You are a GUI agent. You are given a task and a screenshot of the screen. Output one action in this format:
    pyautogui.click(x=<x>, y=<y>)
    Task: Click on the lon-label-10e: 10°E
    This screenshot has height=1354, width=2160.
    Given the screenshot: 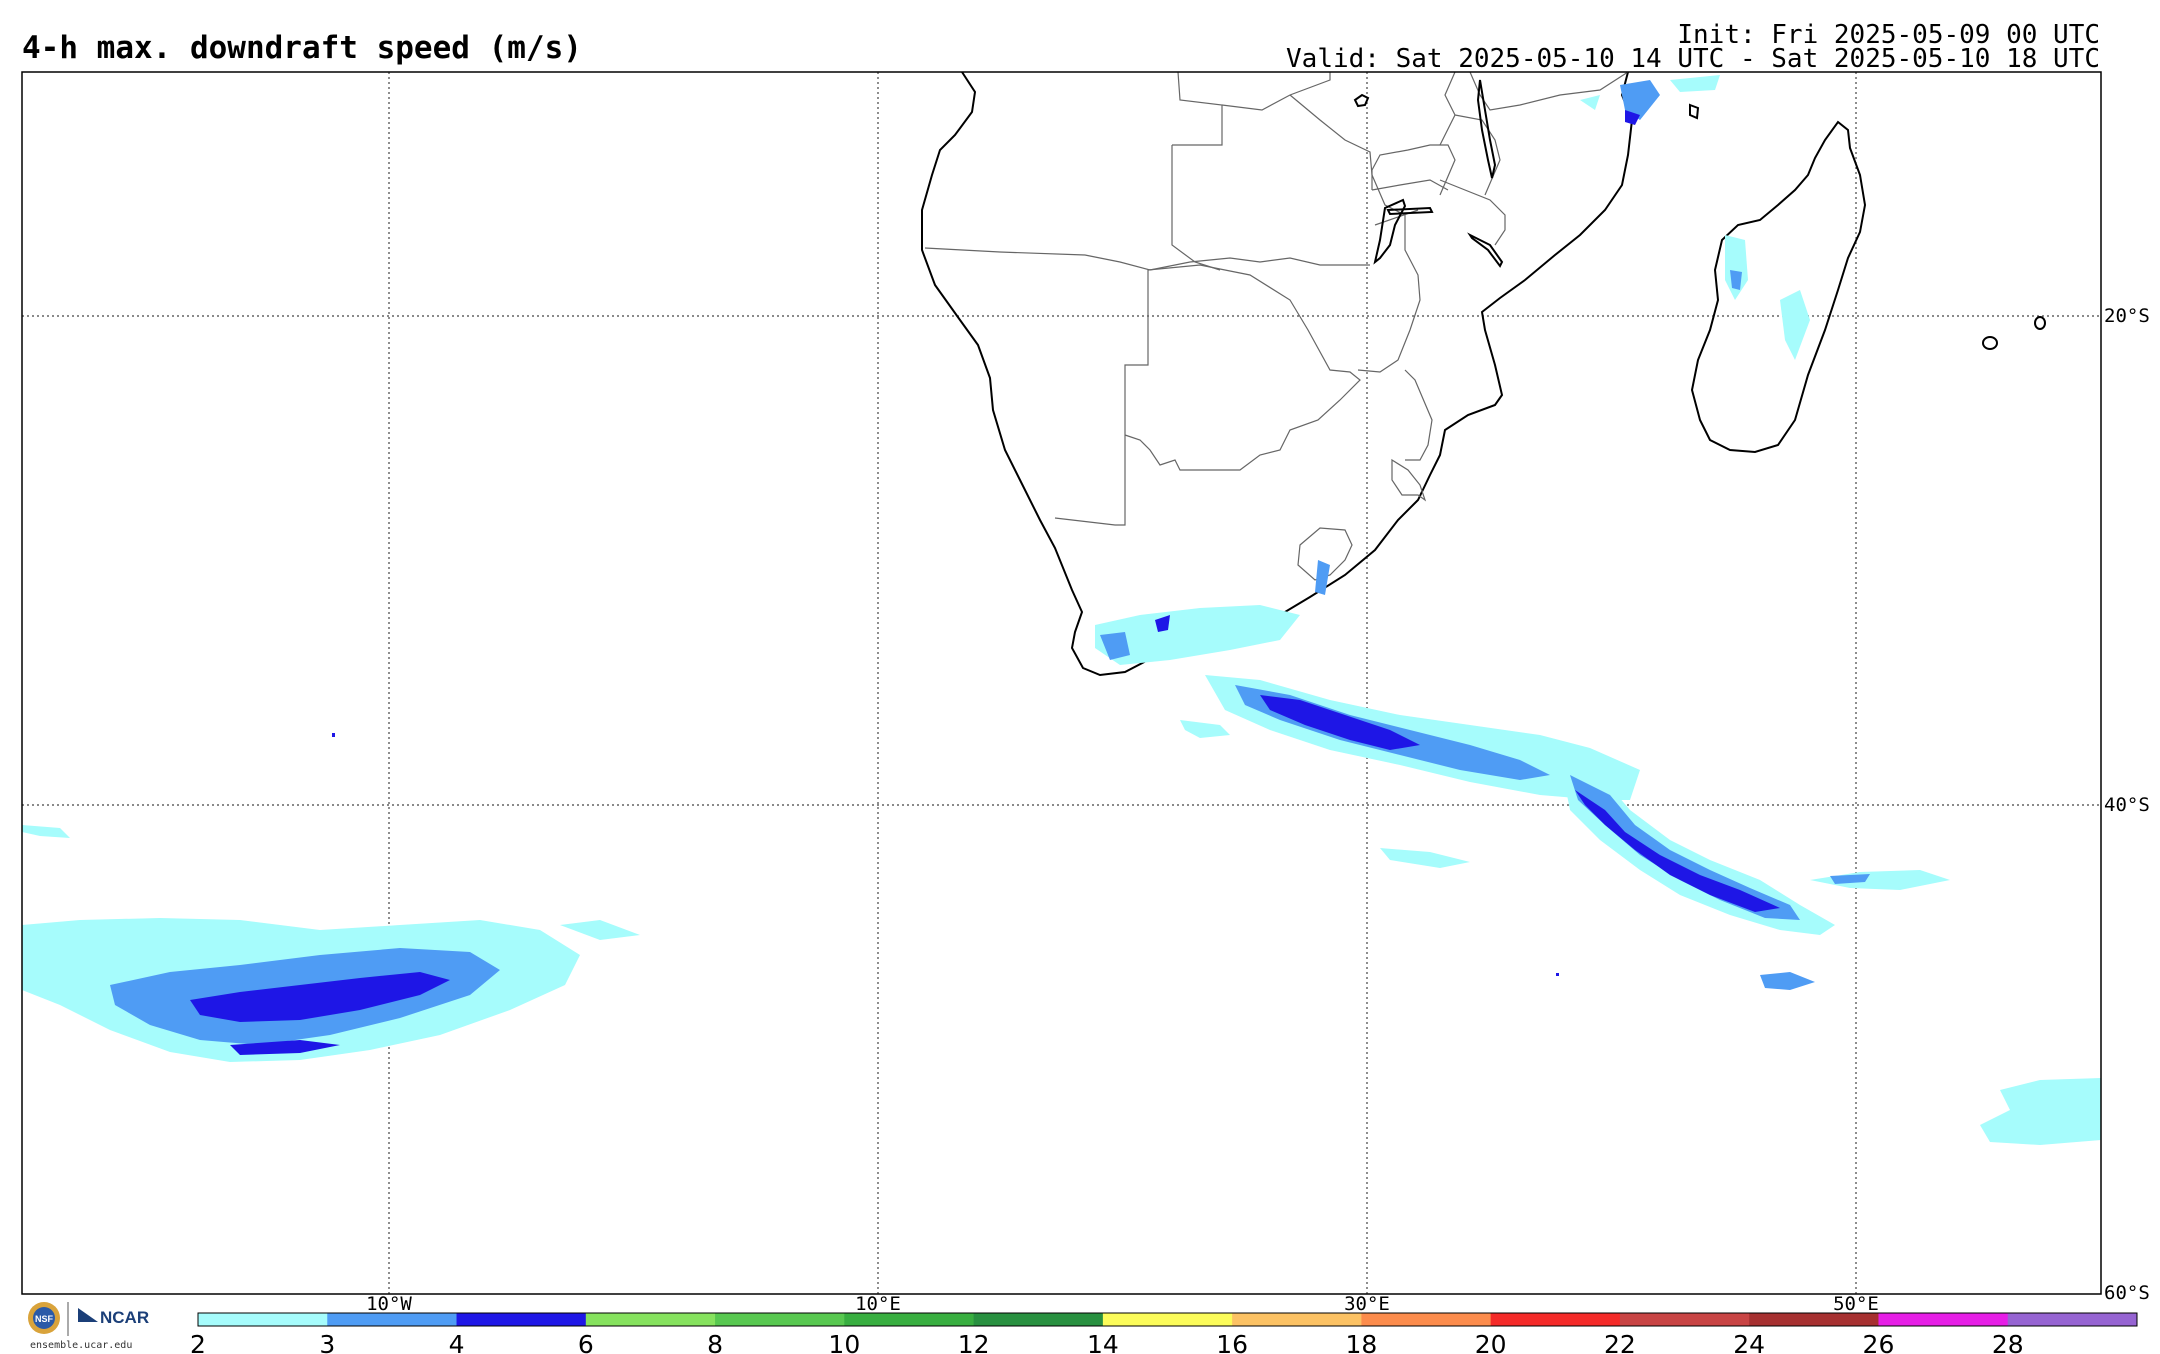 What is the action you would take?
    pyautogui.click(x=878, y=1304)
    